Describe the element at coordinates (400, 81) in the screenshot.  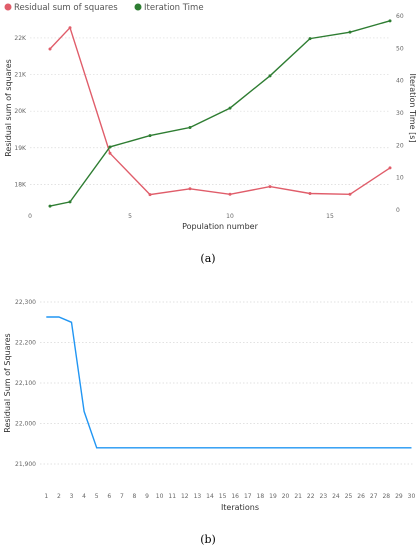
I see `chart-a-y2-tick-label: 40` at that location.